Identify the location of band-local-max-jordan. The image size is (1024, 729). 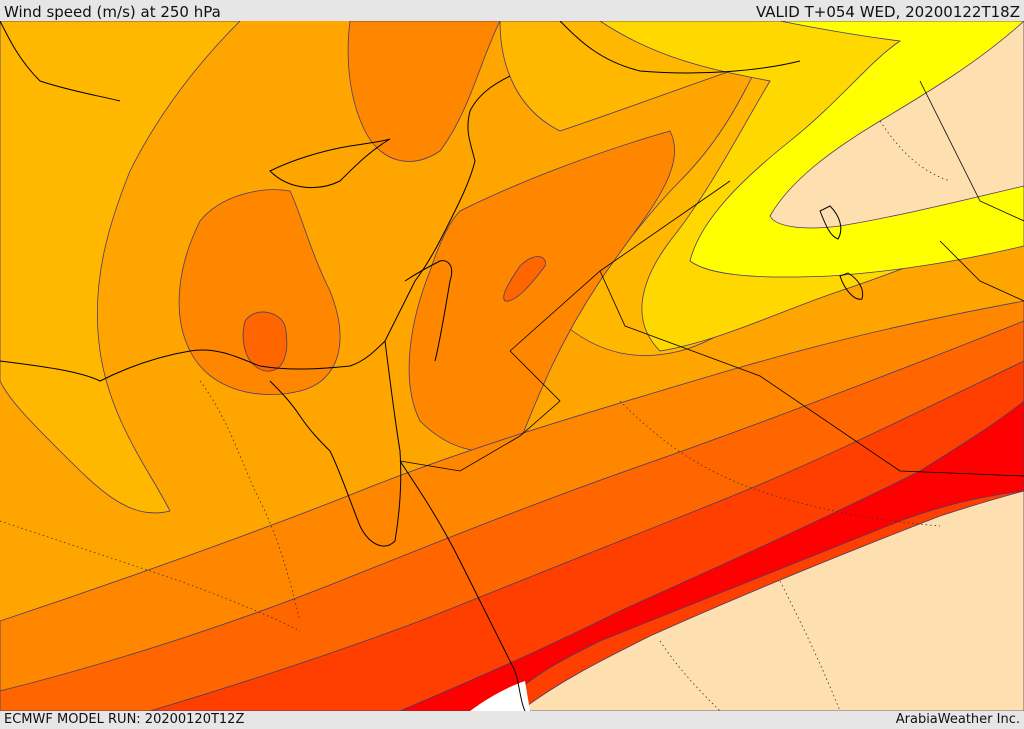
(524, 279).